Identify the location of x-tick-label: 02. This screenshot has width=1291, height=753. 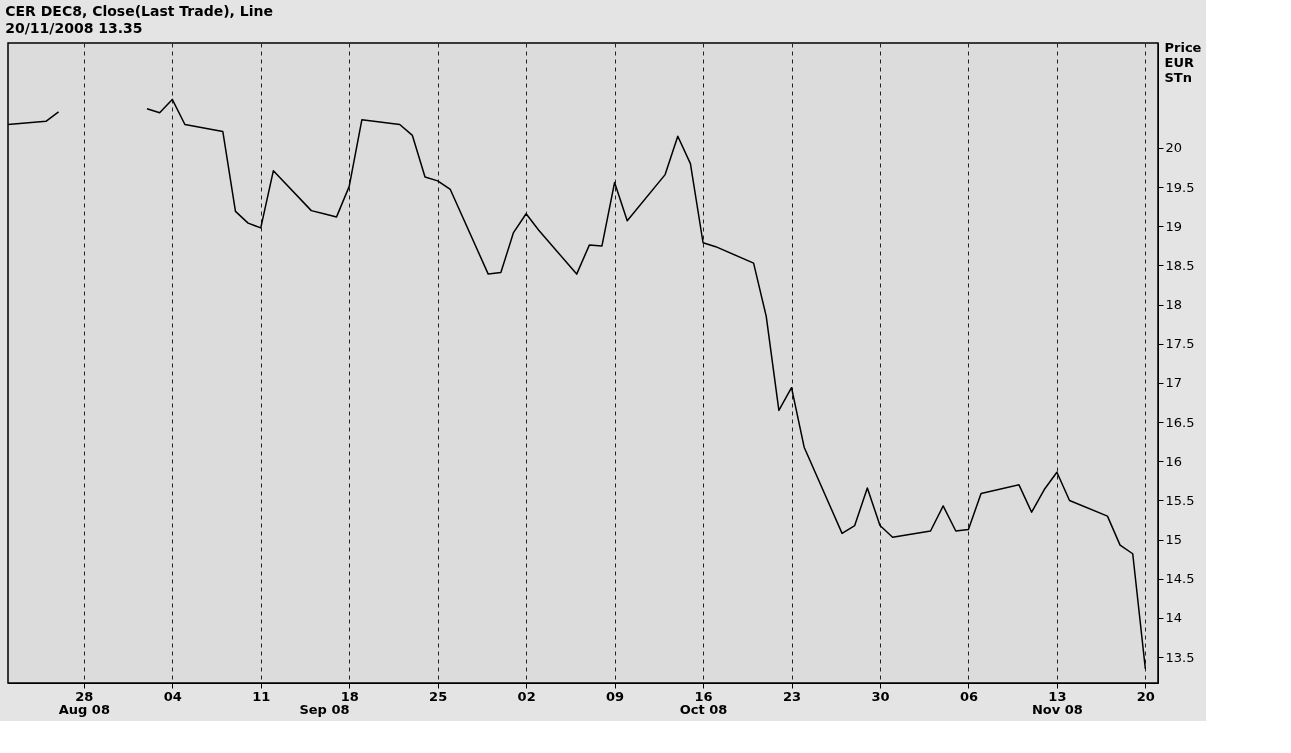
(526, 696).